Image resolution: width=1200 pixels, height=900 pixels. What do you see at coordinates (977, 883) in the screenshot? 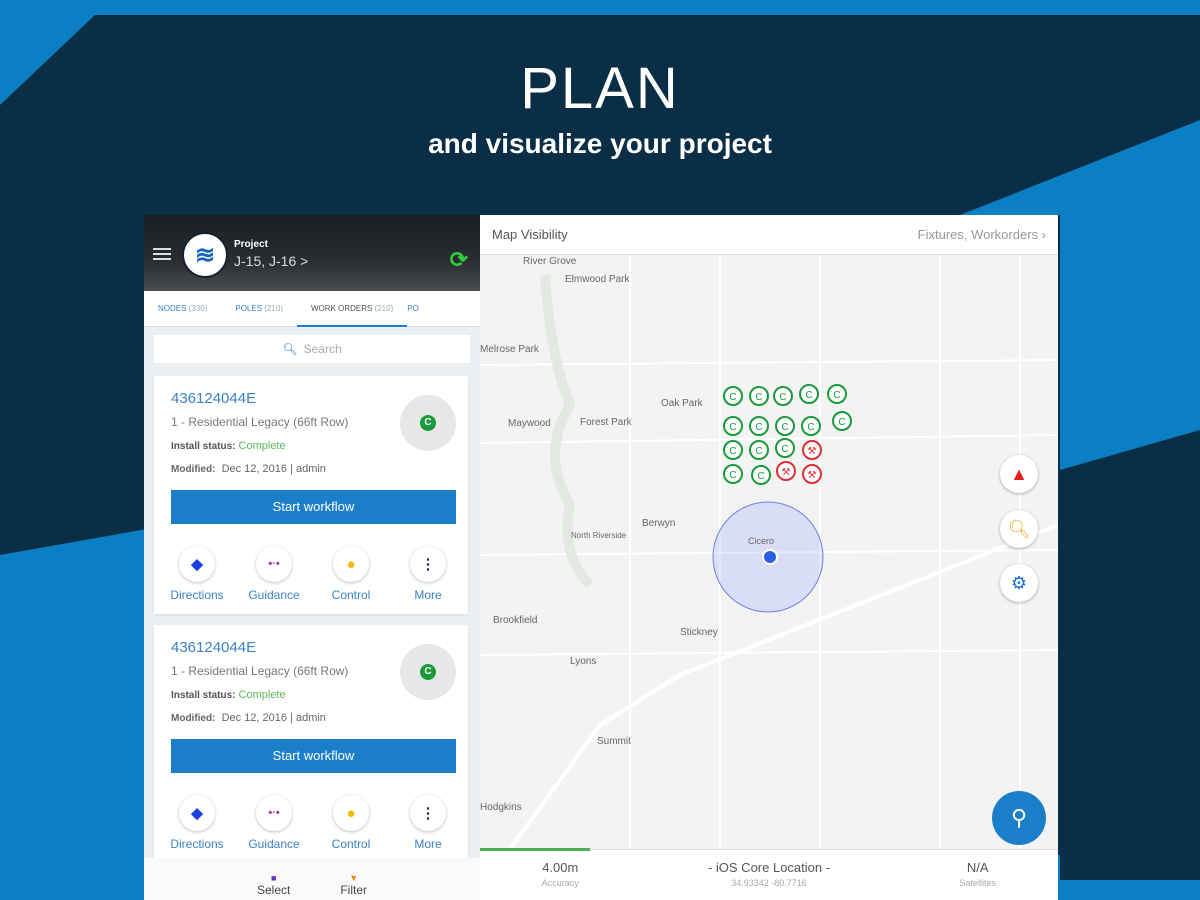
I see `satellites-label: Satellites` at bounding box center [977, 883].